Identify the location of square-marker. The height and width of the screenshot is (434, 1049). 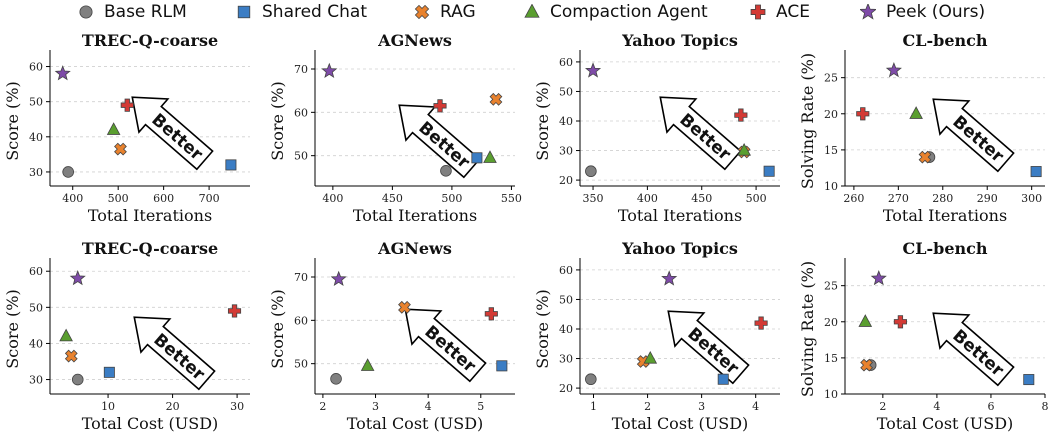
(244, 12).